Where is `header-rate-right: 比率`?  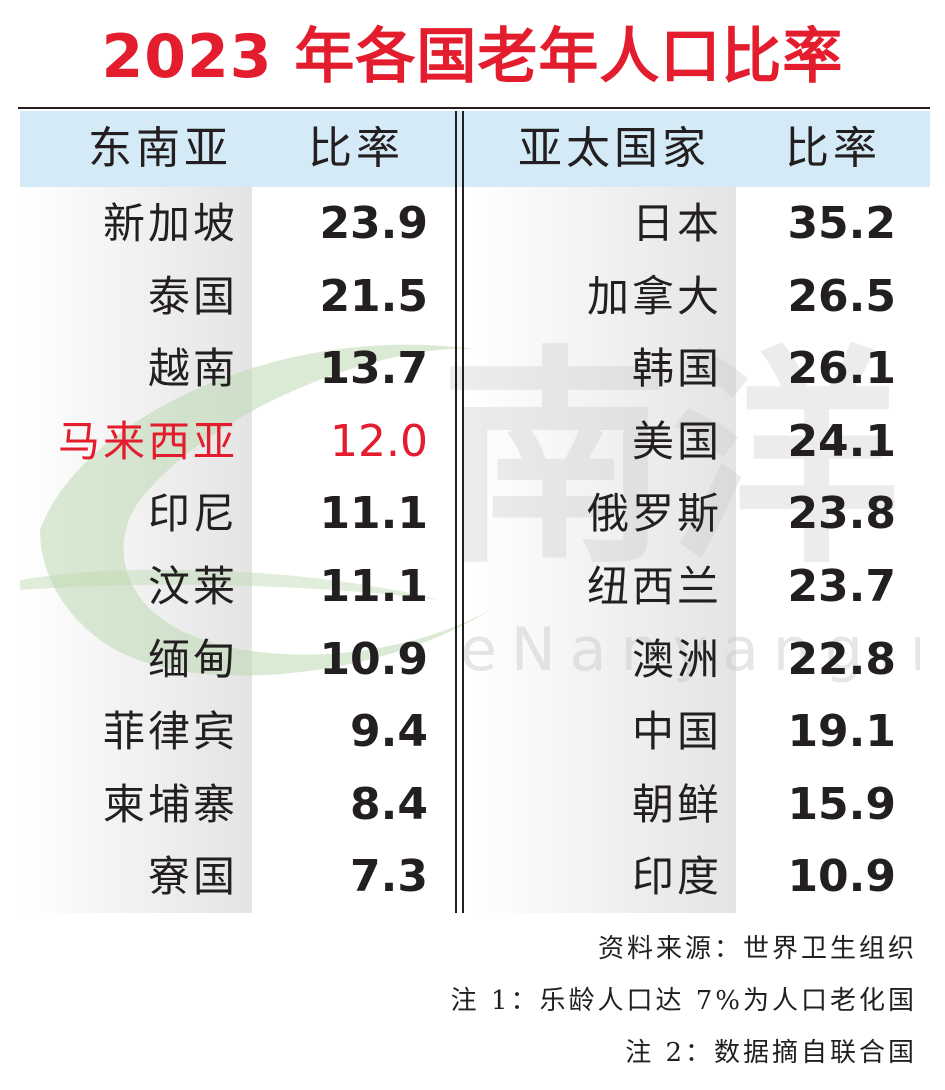 header-rate-right: 比率 is located at coordinates (833, 148).